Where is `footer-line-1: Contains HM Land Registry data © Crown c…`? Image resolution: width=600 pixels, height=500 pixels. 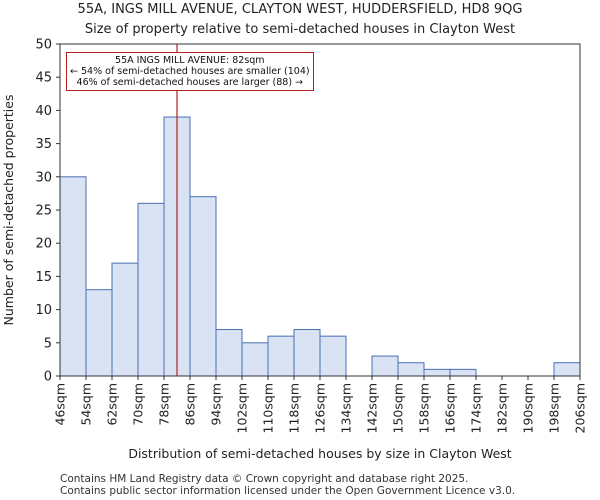 footer-line-1: Contains HM Land Registry data © Crown c… is located at coordinates (264, 479).